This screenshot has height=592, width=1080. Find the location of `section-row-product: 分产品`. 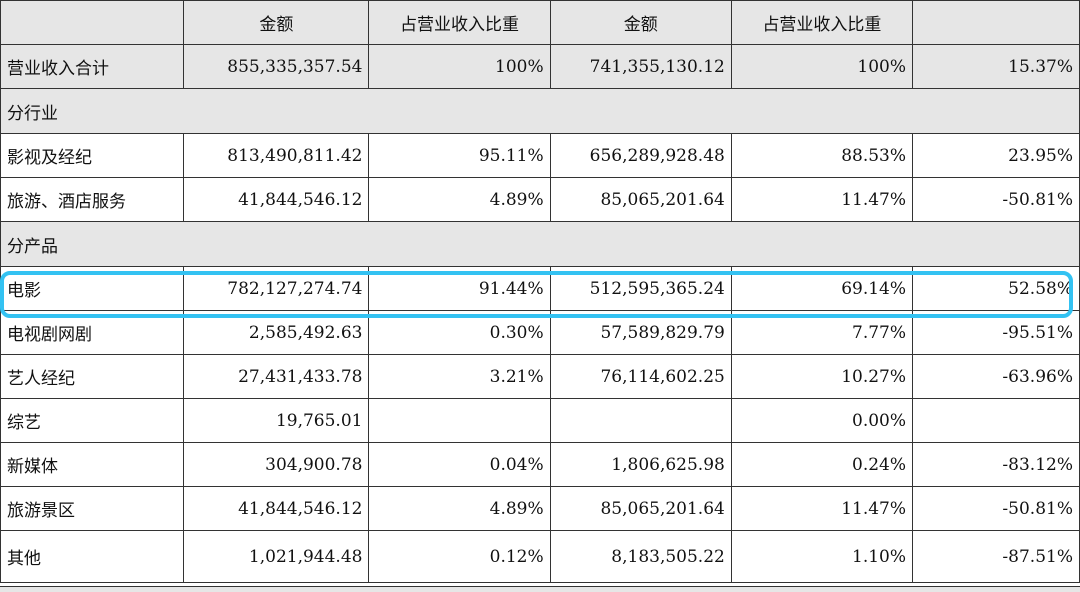

section-row-product: 分产品 is located at coordinates (540, 244).